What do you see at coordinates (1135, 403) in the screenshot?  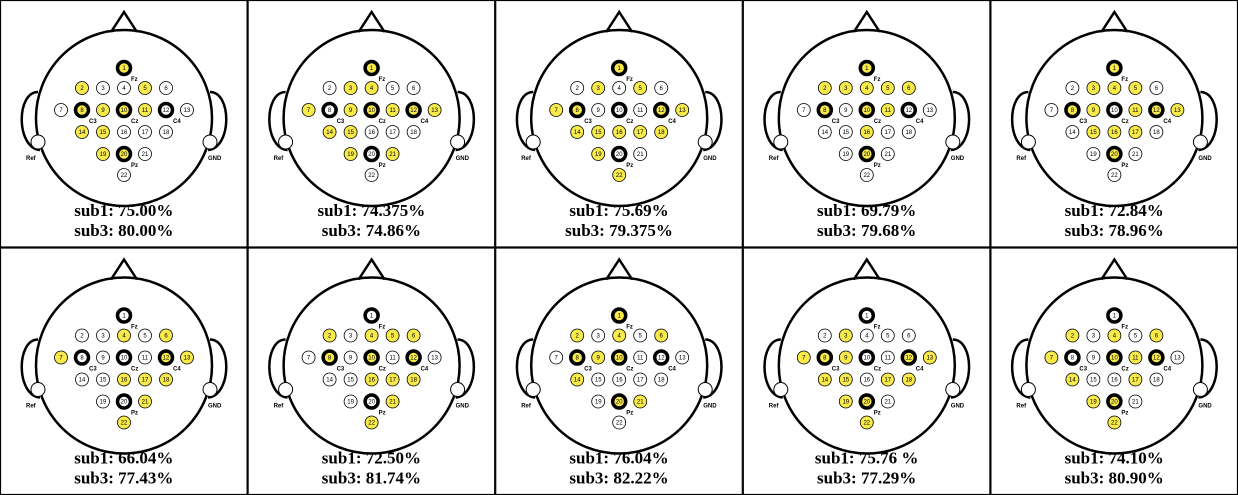 I see `electrode-label: 21` at bounding box center [1135, 403].